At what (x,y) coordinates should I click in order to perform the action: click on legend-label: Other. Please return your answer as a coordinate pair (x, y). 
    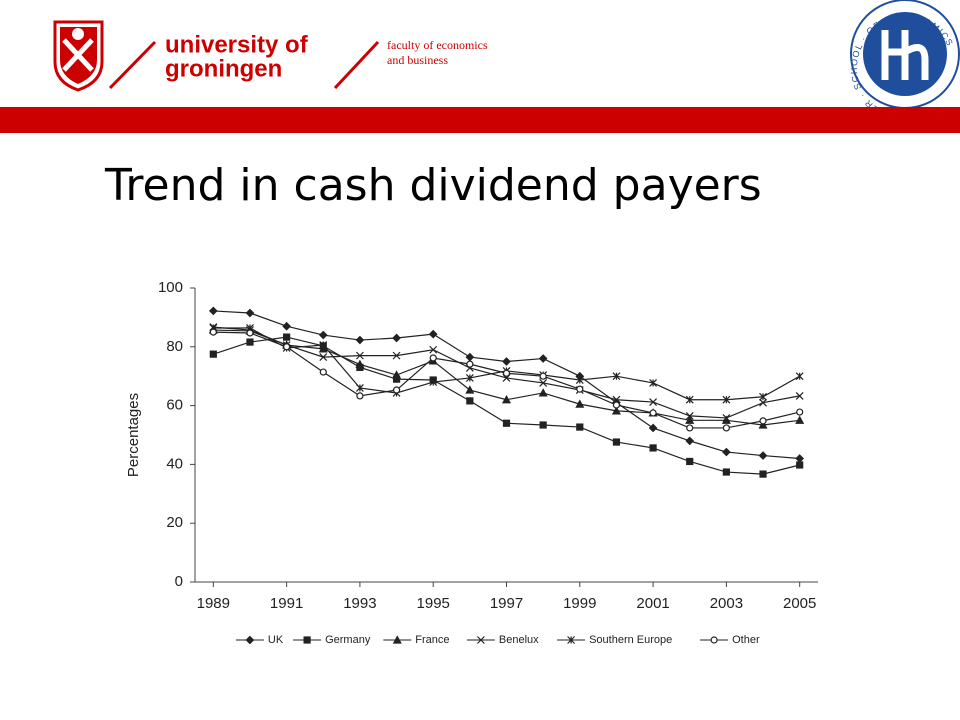
    Looking at the image, I should click on (746, 640).